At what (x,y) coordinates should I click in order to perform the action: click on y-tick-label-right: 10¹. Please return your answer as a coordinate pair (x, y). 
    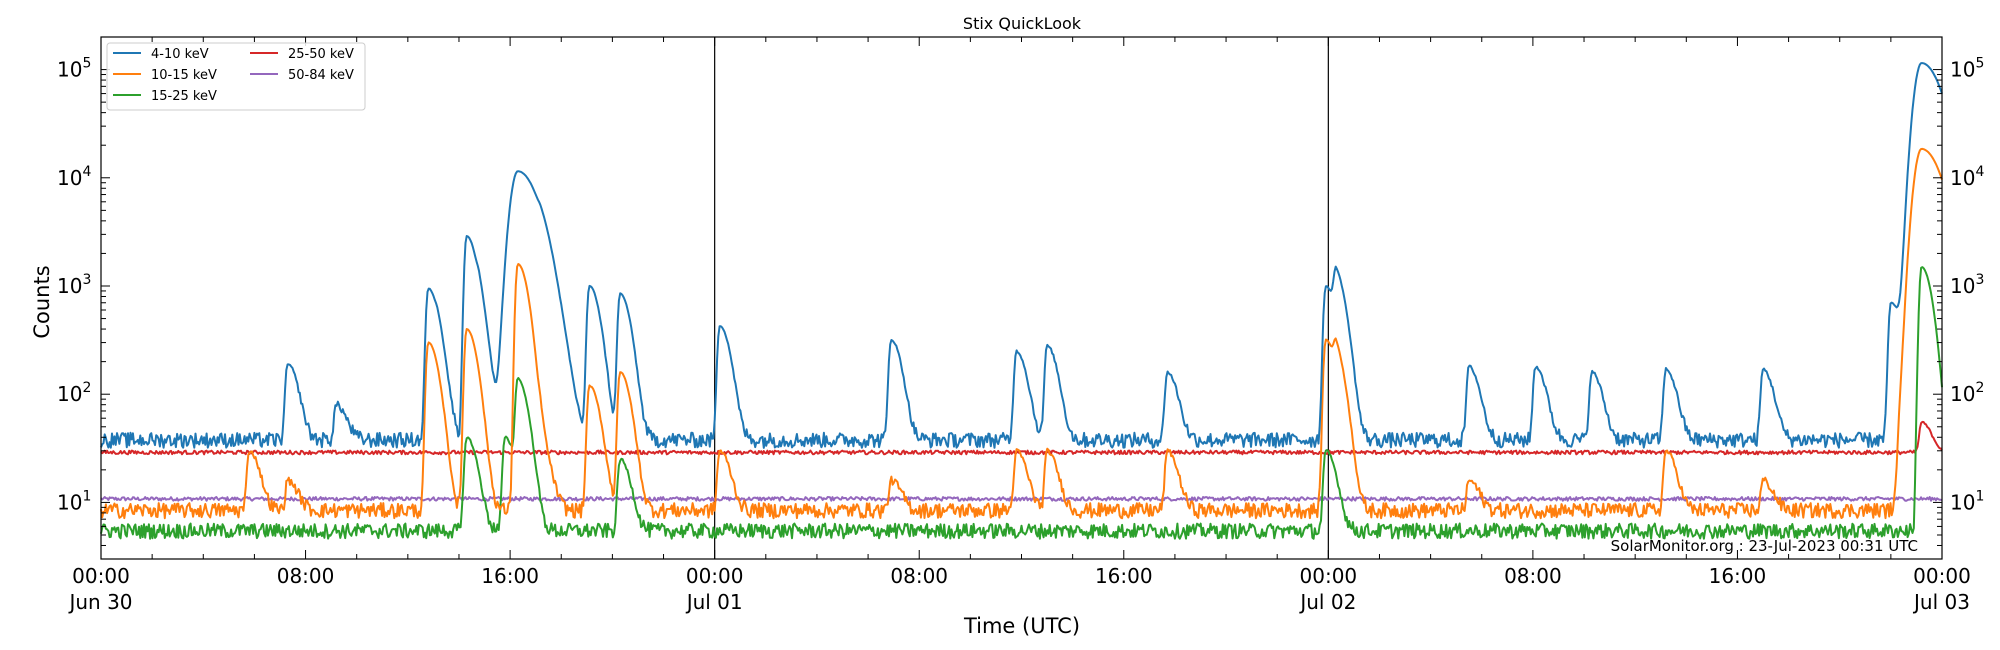
    Looking at the image, I should click on (1967, 501).